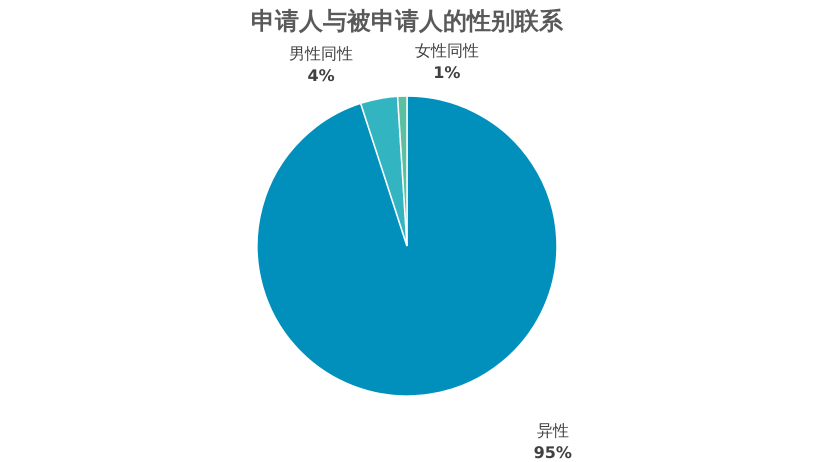  Describe the element at coordinates (446, 50) in the screenshot. I see `slice-label: 女性同性` at that location.